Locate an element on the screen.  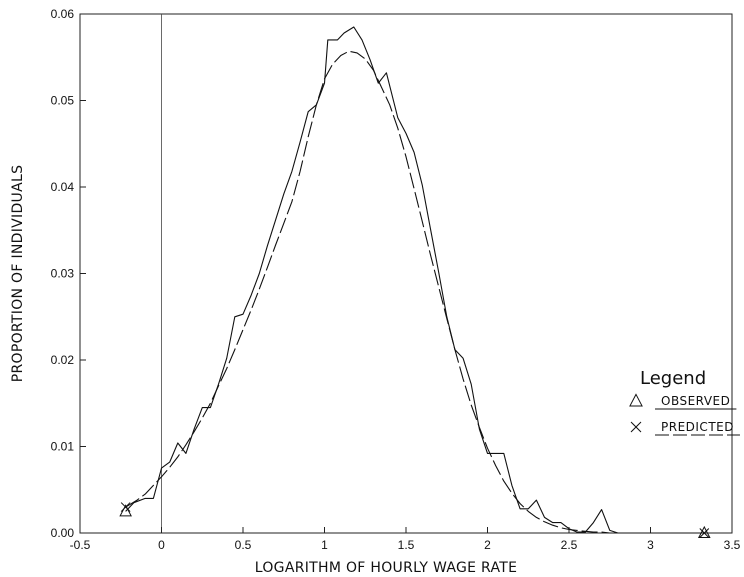
y-axis-title: PROPORTION OF INDIVIDUALS is located at coordinates (18, 274).